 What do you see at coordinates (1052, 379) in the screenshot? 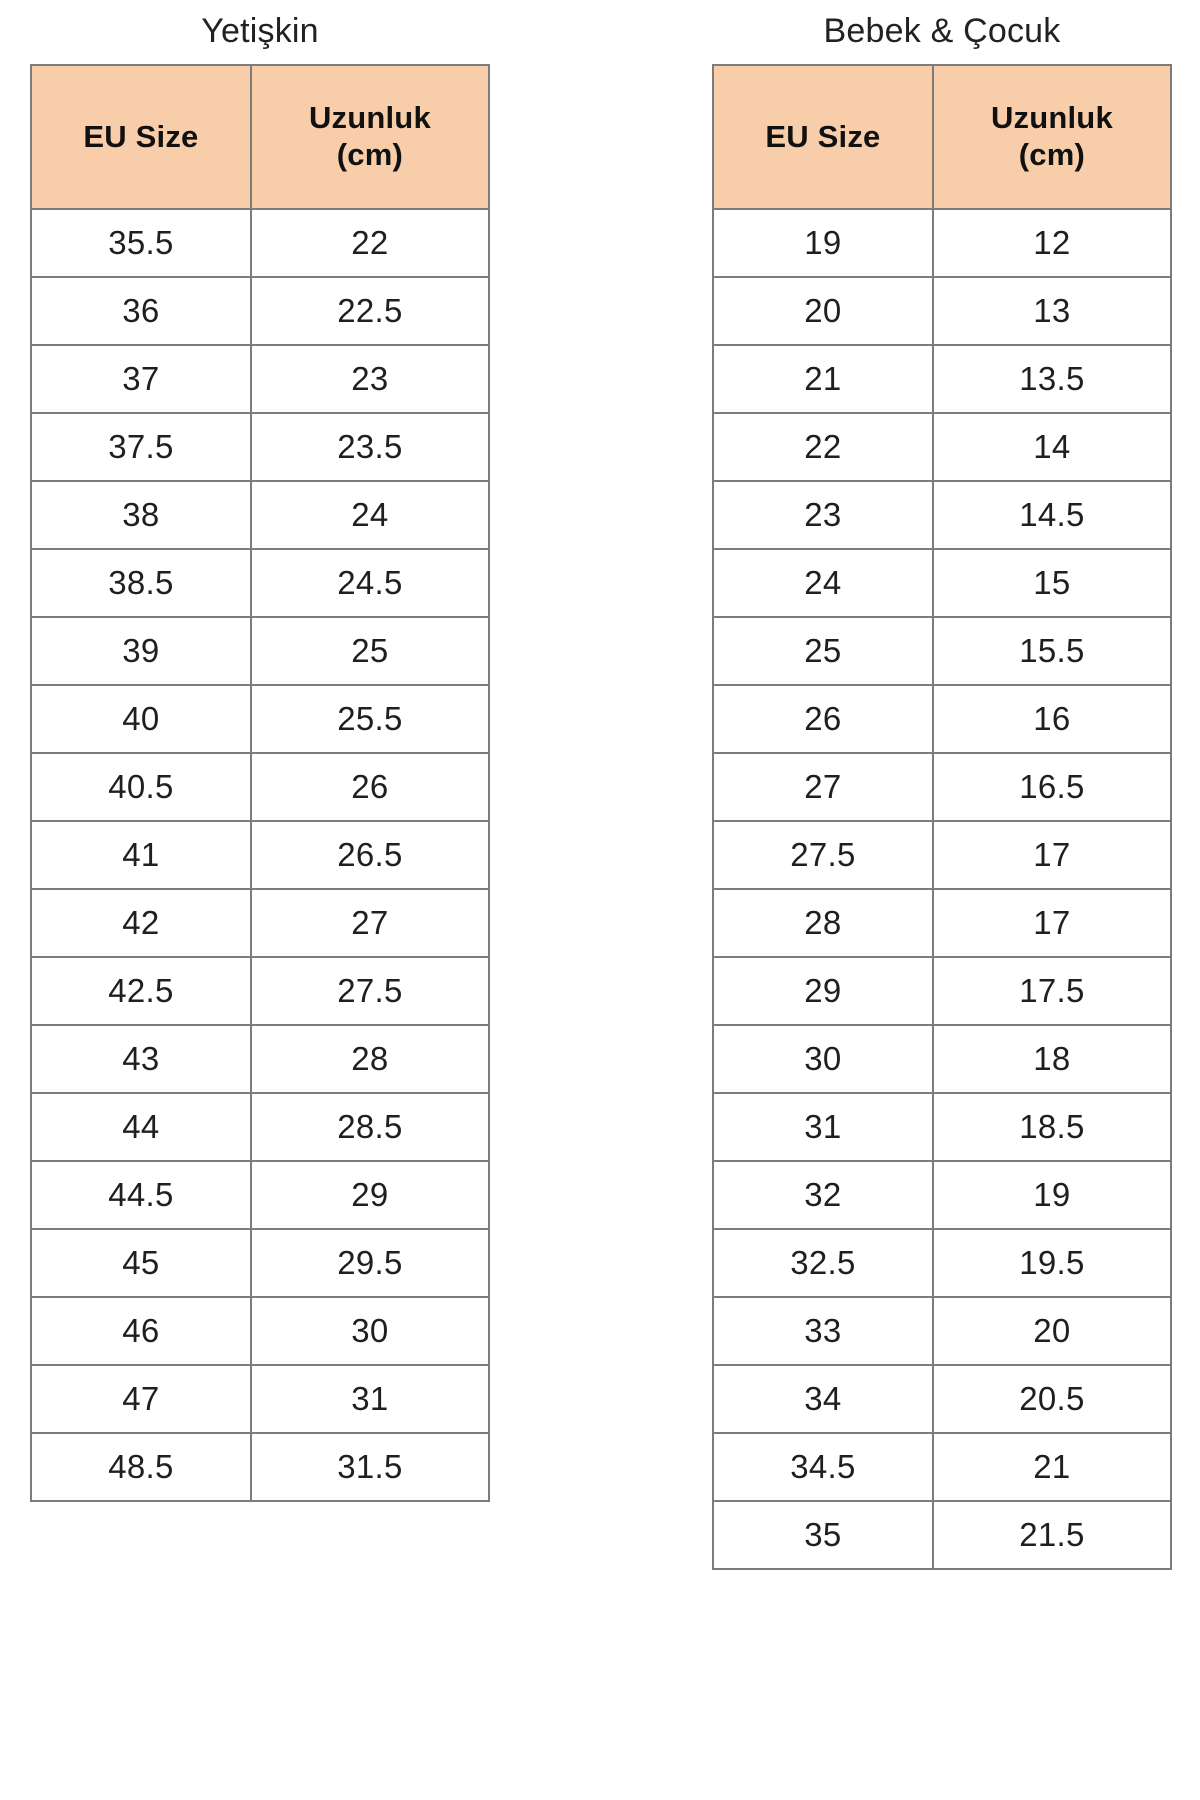
I see `cell-length-cm: 13.5` at bounding box center [1052, 379].